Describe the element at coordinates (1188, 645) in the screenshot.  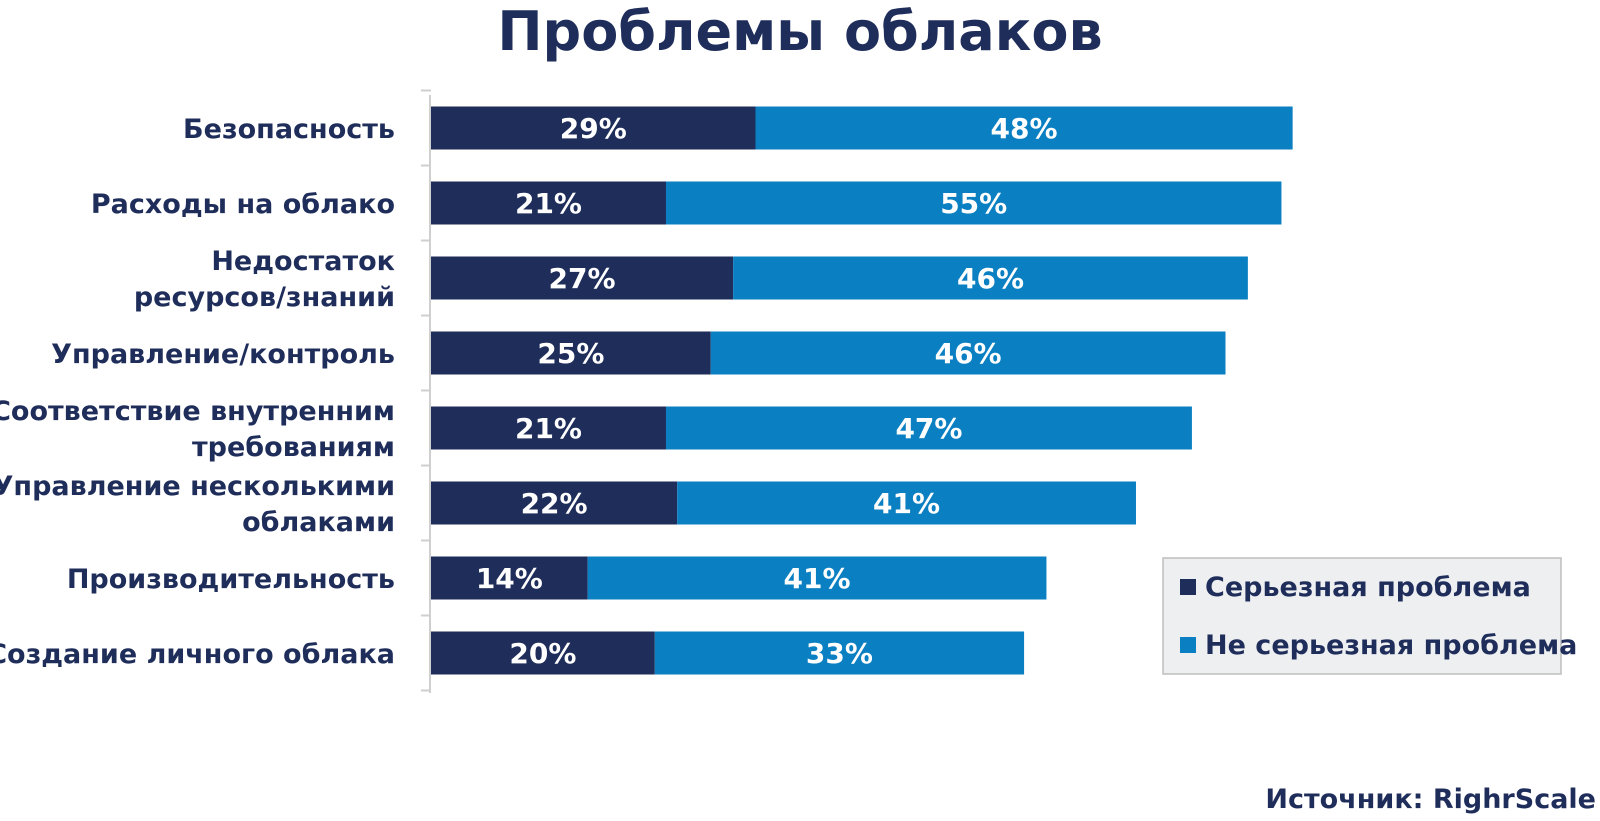
I see `legend-swatch-not-serious` at that location.